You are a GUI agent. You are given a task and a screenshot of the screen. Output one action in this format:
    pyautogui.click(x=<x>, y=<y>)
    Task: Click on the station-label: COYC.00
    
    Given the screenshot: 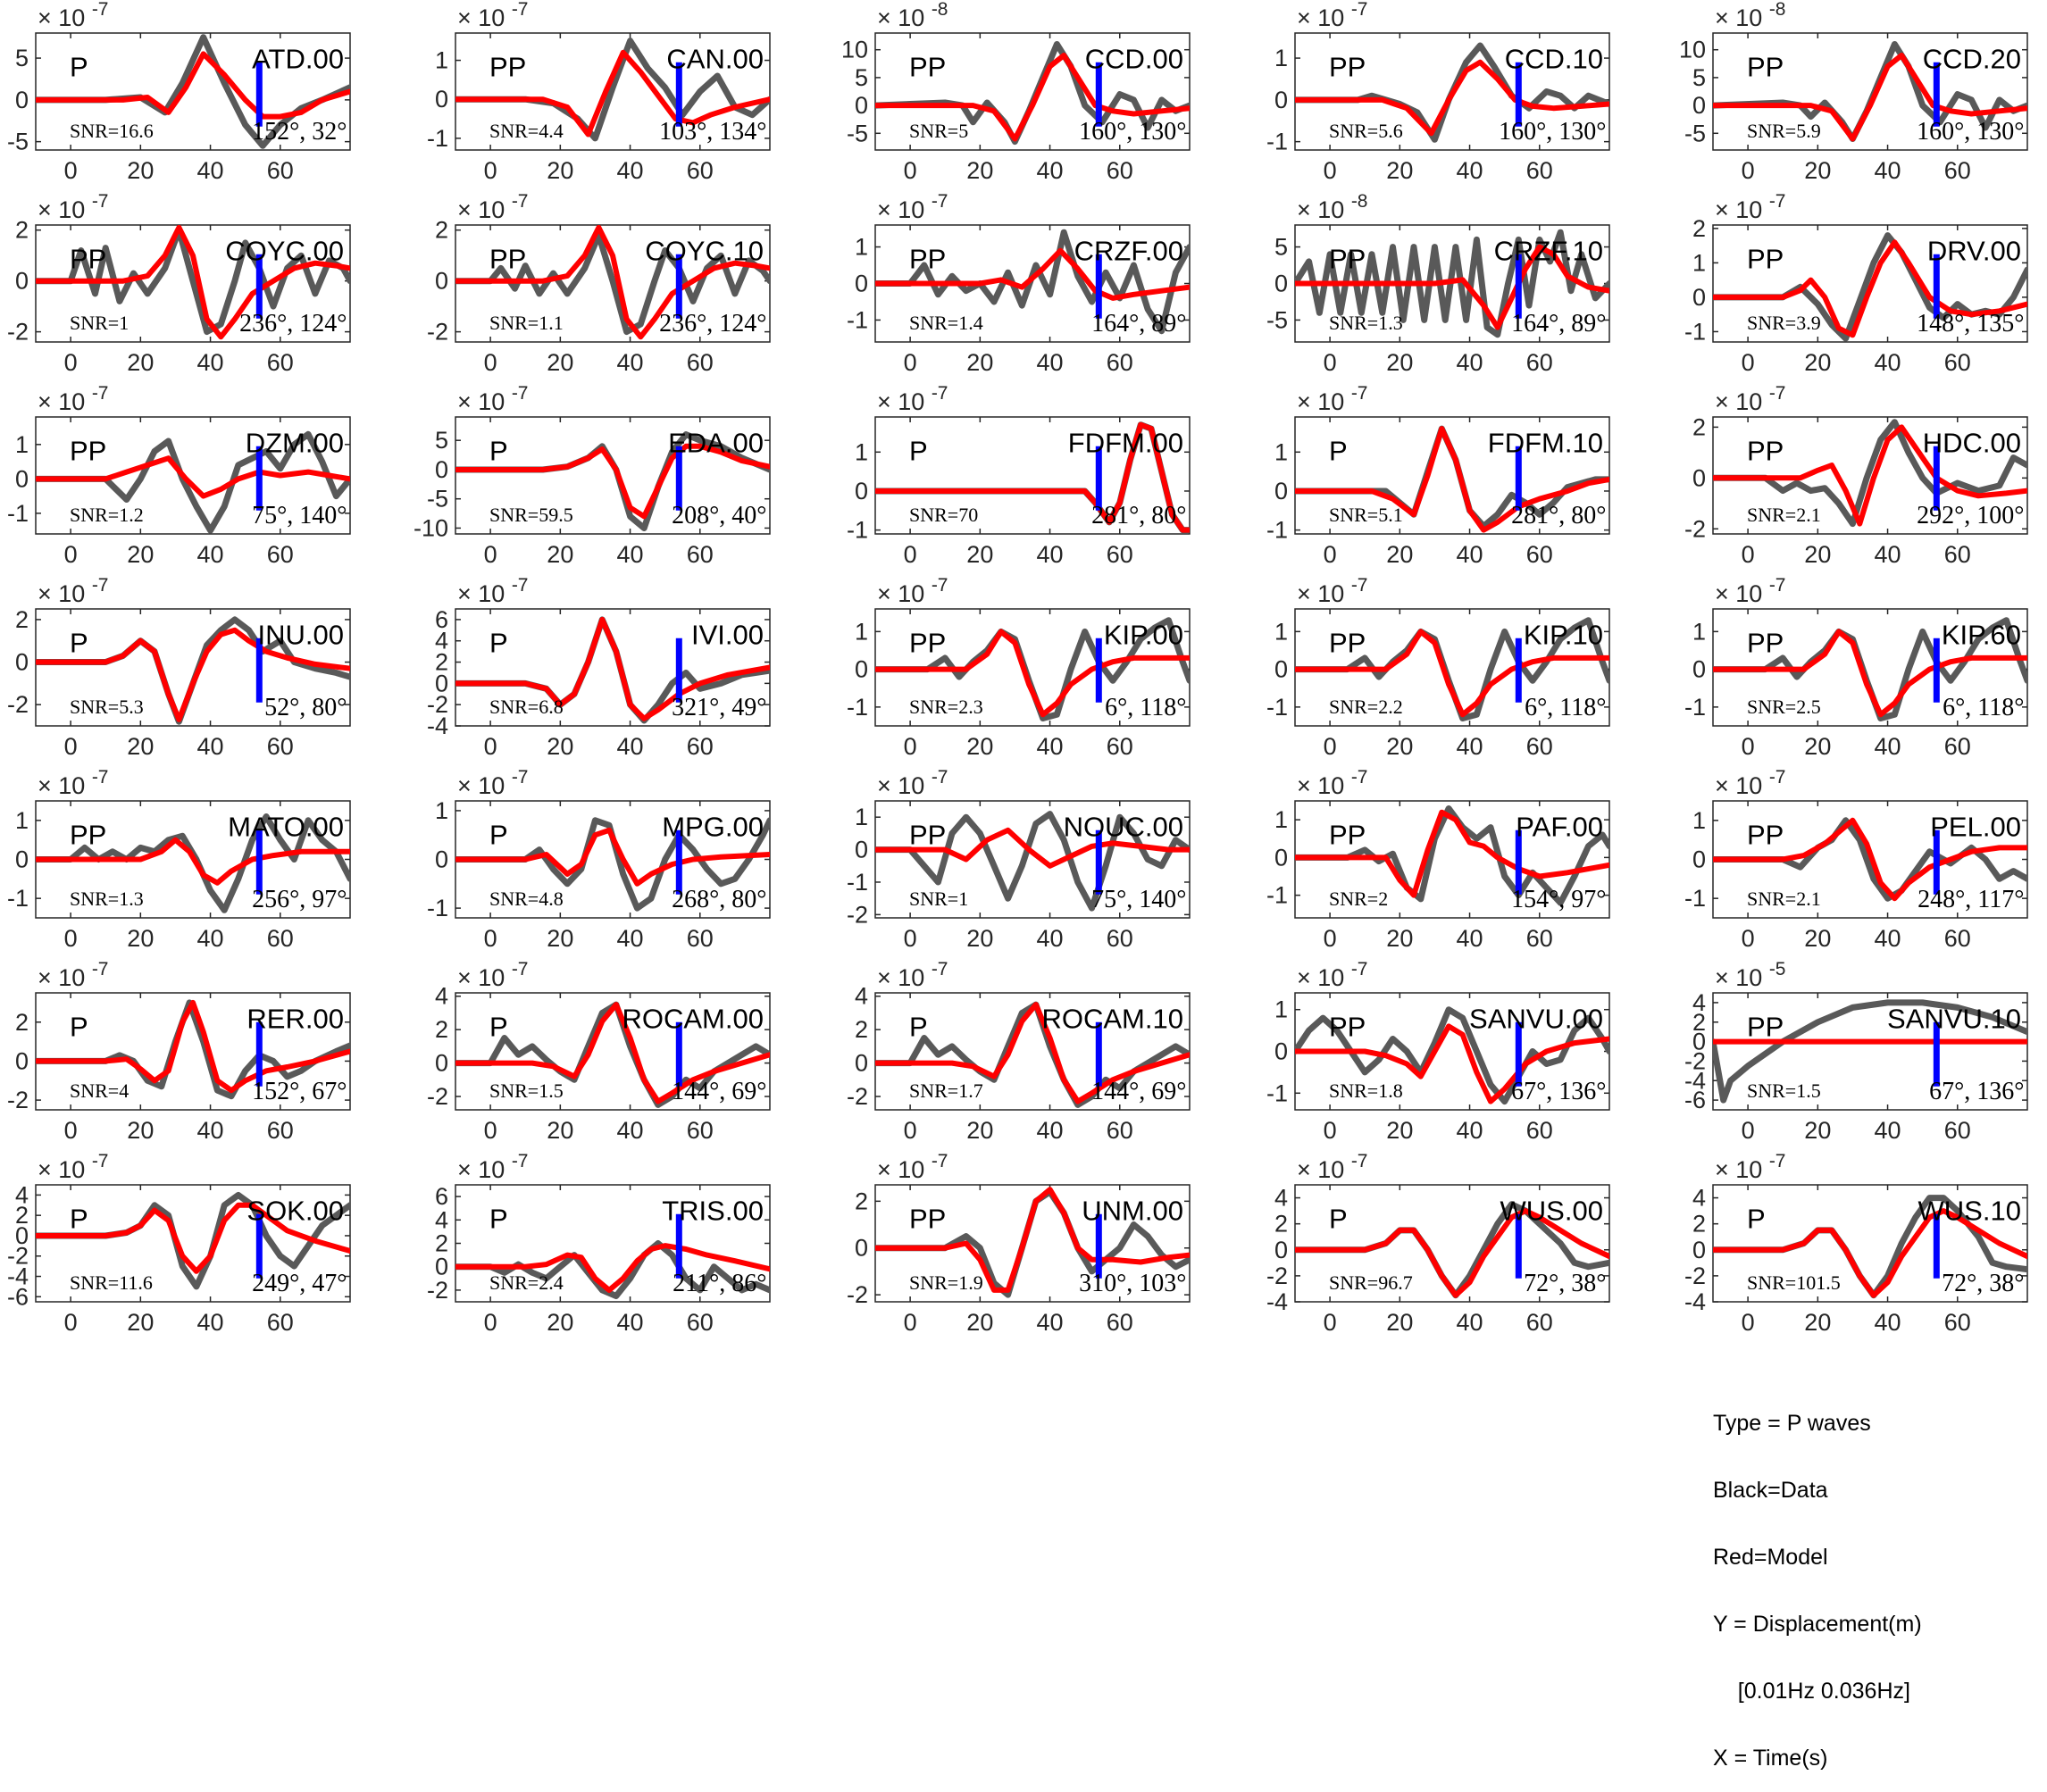 What is the action you would take?
    pyautogui.click(x=284, y=251)
    